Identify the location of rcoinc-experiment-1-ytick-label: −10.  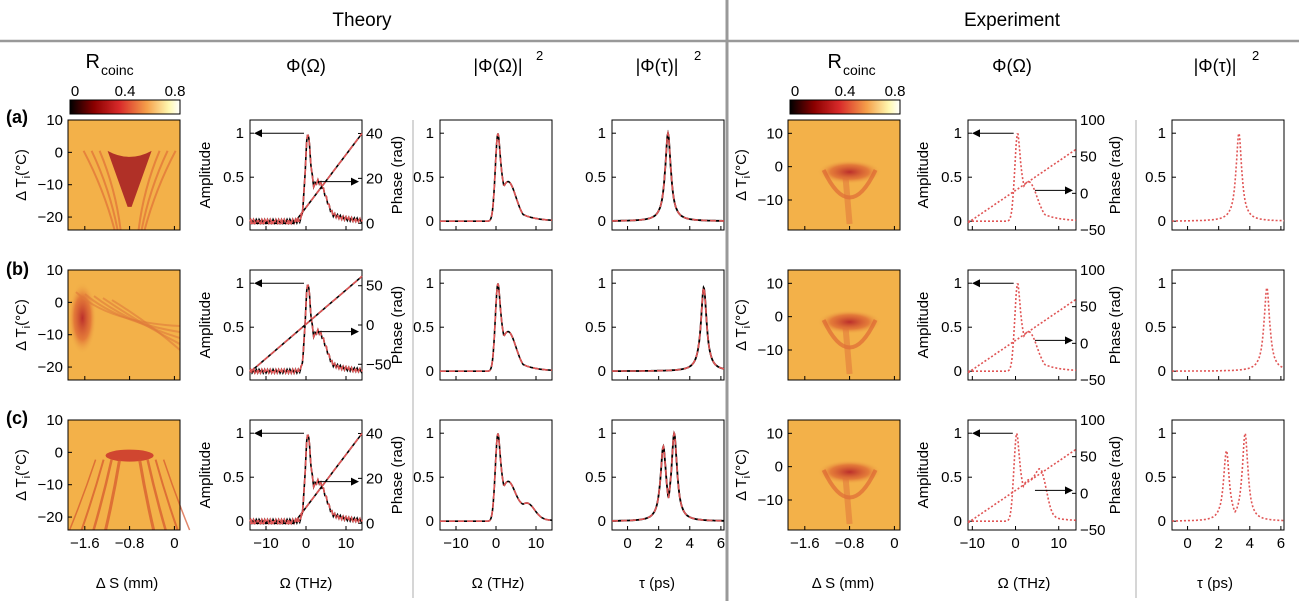
(770, 200).